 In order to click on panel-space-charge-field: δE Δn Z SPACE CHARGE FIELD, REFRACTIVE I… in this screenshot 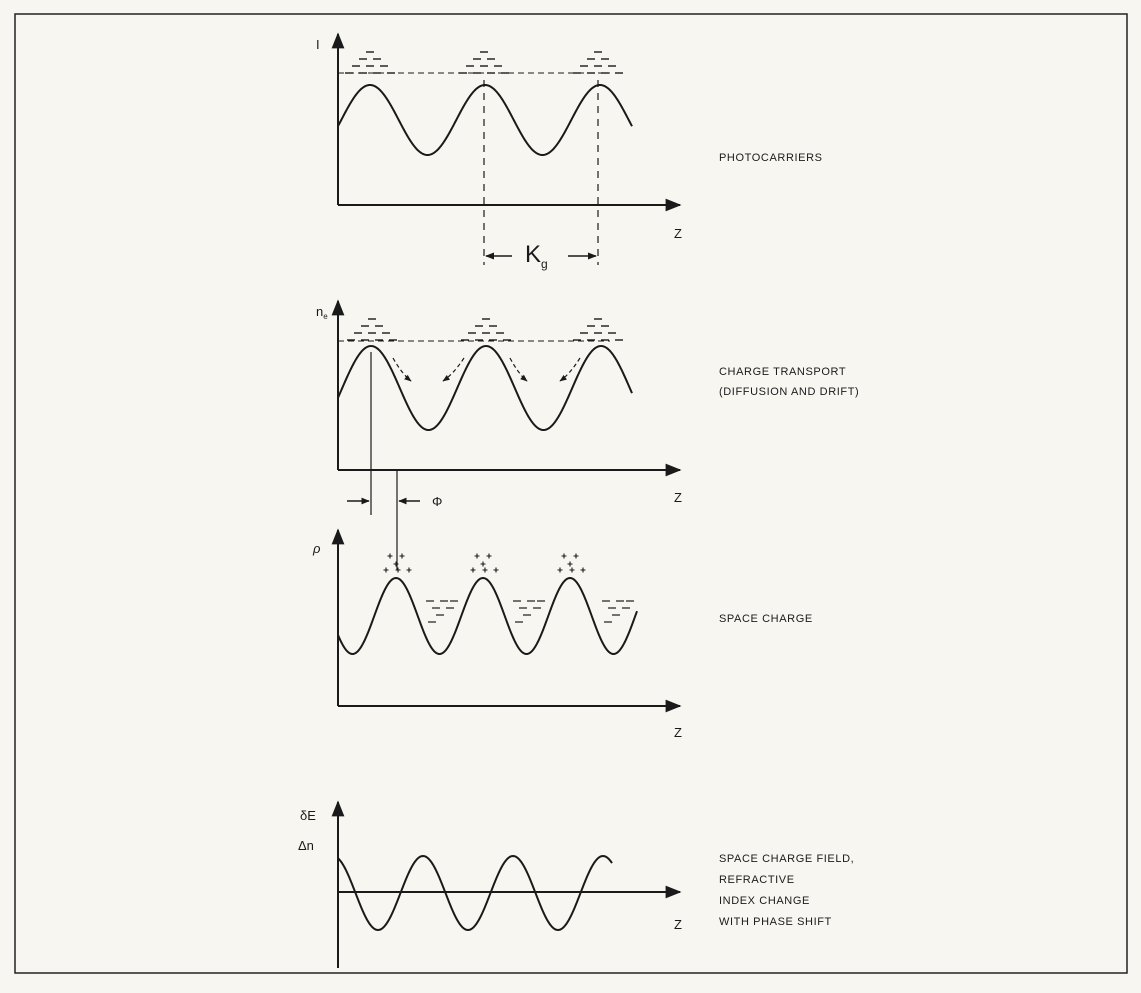, I will do `click(576, 884)`.